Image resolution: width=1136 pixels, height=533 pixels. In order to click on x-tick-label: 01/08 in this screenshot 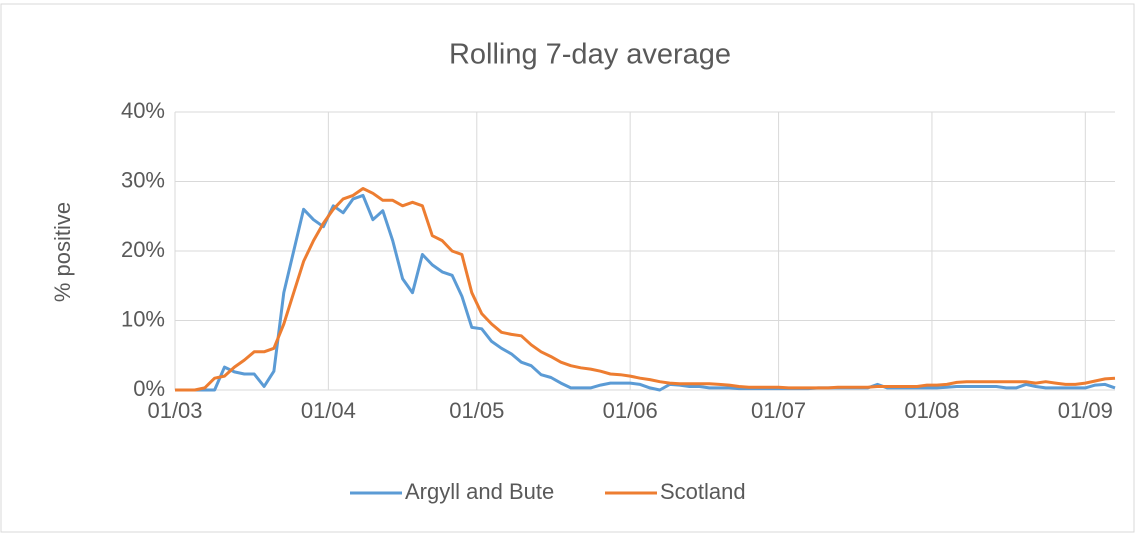, I will do `click(931, 410)`.